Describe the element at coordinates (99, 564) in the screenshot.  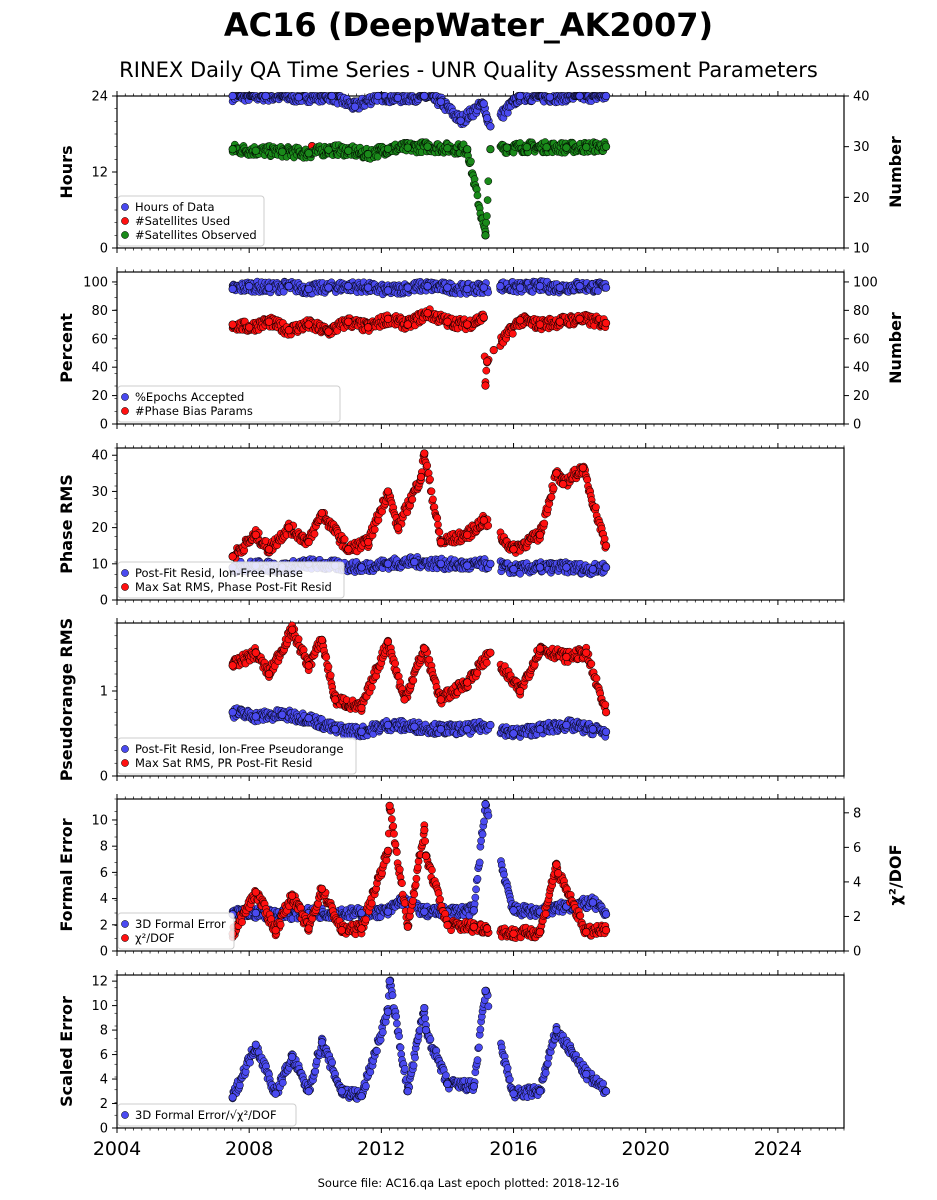
I see `y-tick-label: 10` at that location.